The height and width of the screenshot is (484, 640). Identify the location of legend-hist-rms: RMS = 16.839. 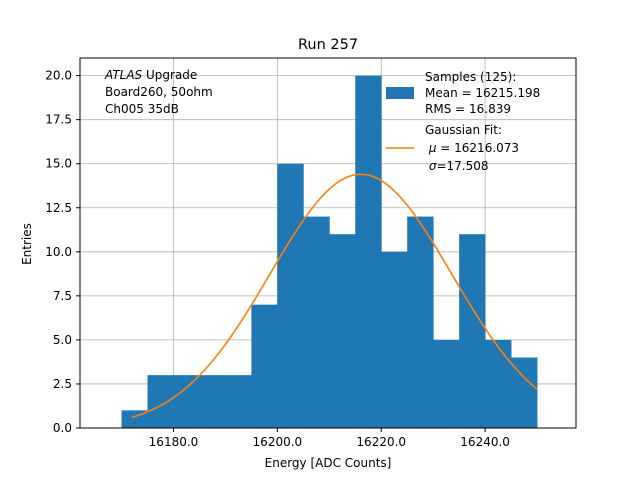
(468, 109).